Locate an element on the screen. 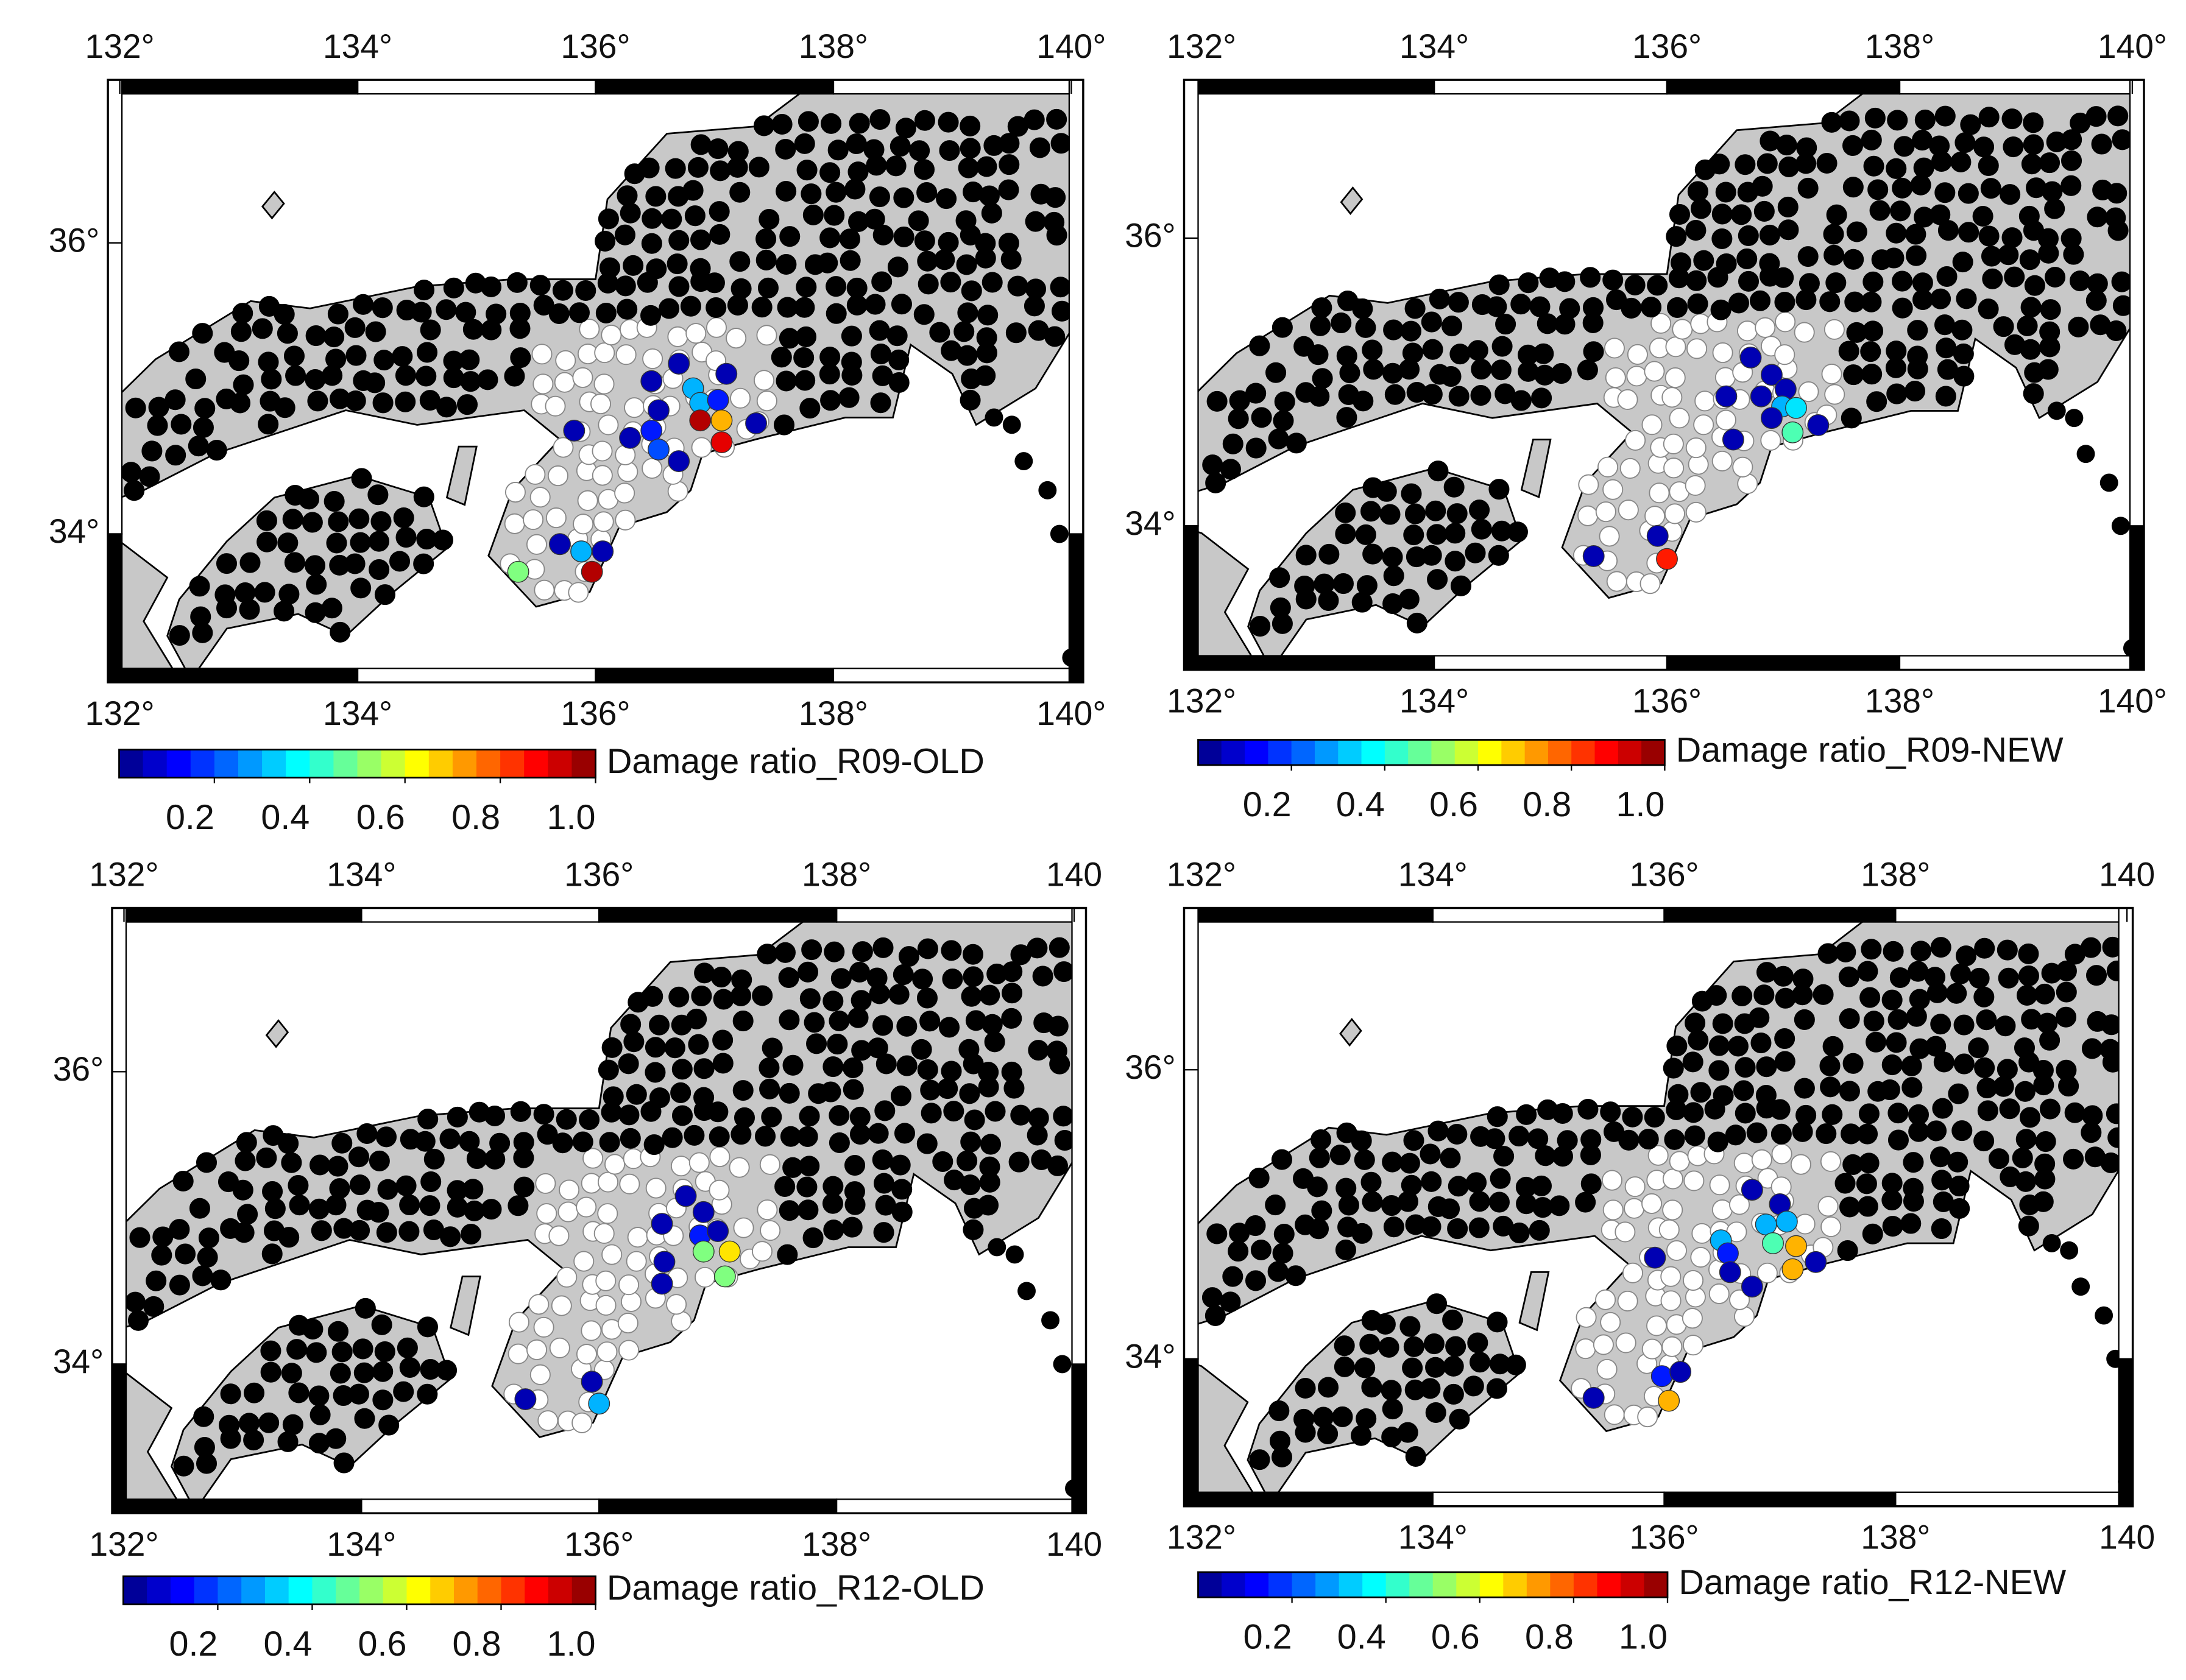  y-tick-label: 36° is located at coordinates (1150, 1067).